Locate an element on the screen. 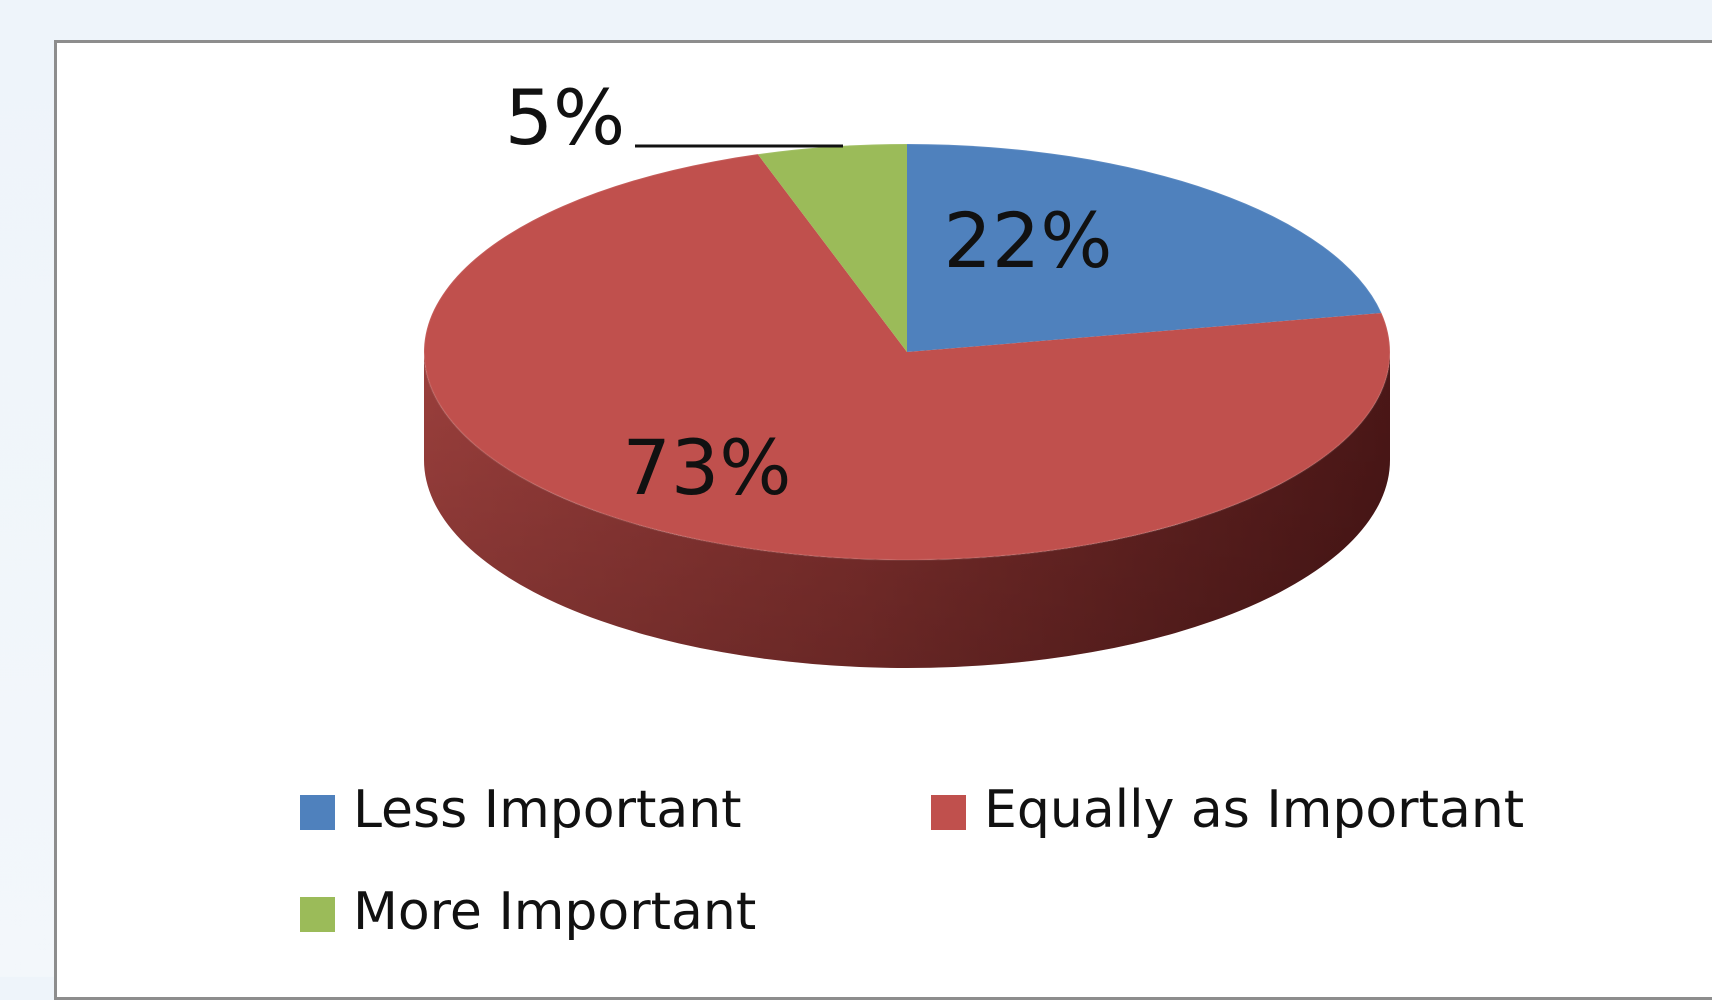  legend-label-equally-as-important: Equally as Important is located at coordinates (1254, 810).